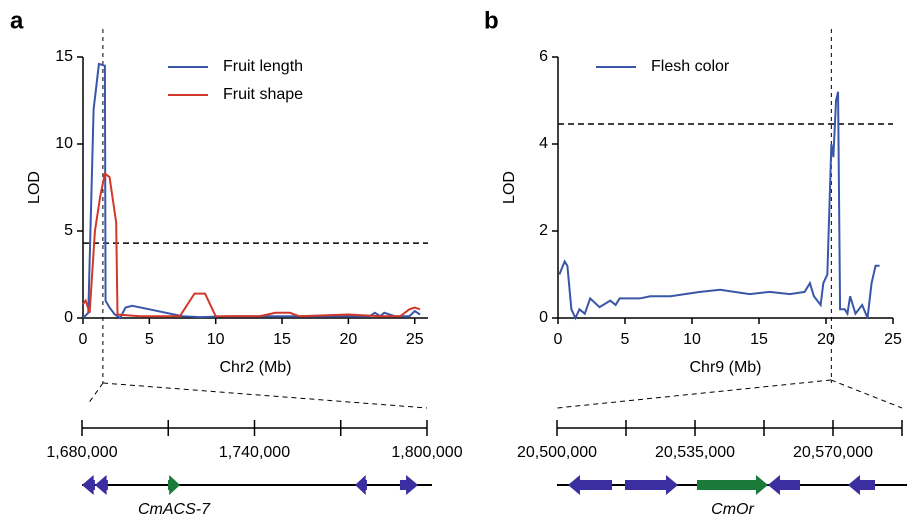 This screenshot has height=521, width=921. What do you see at coordinates (81, 452) in the screenshot?
I see `scale-tick-label: 1,680,000` at bounding box center [81, 452].